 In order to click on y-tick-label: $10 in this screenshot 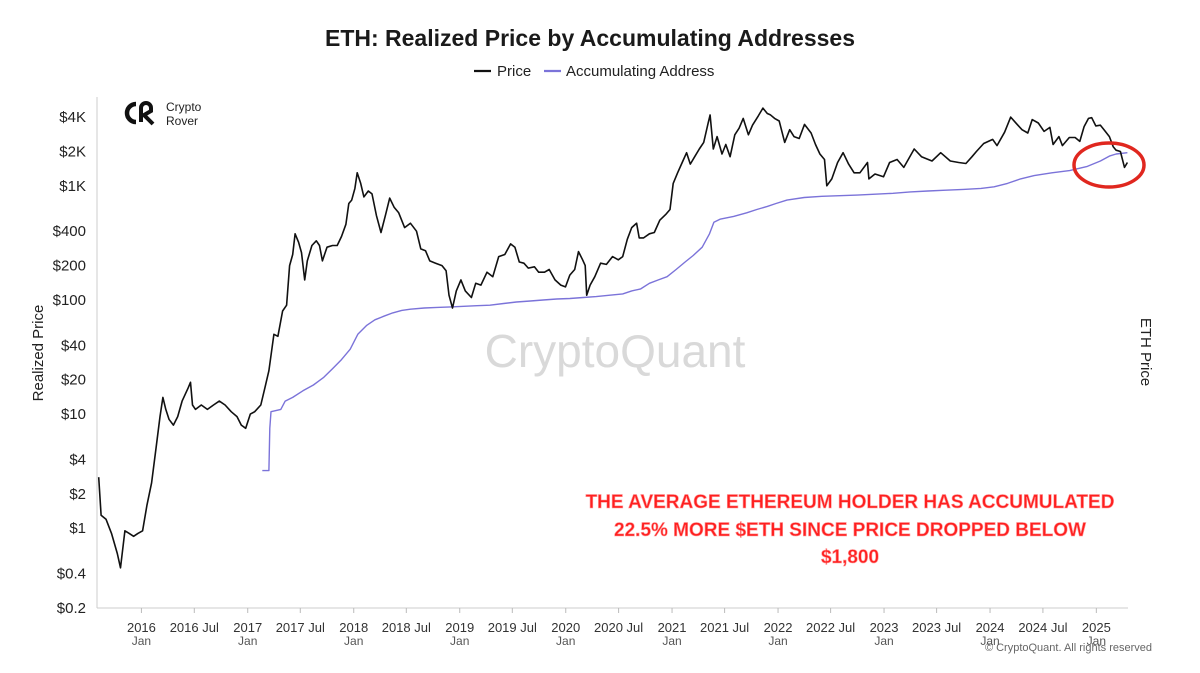, I will do `click(73, 414)`.